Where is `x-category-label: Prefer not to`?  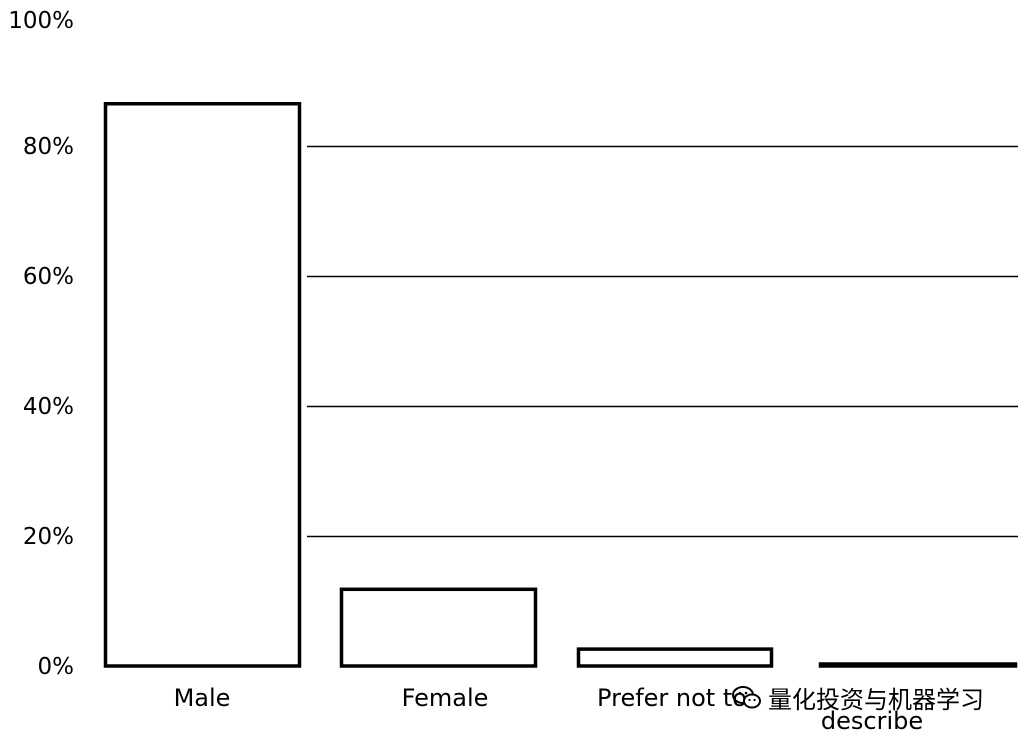
x-category-label: Prefer not to is located at coordinates (672, 698).